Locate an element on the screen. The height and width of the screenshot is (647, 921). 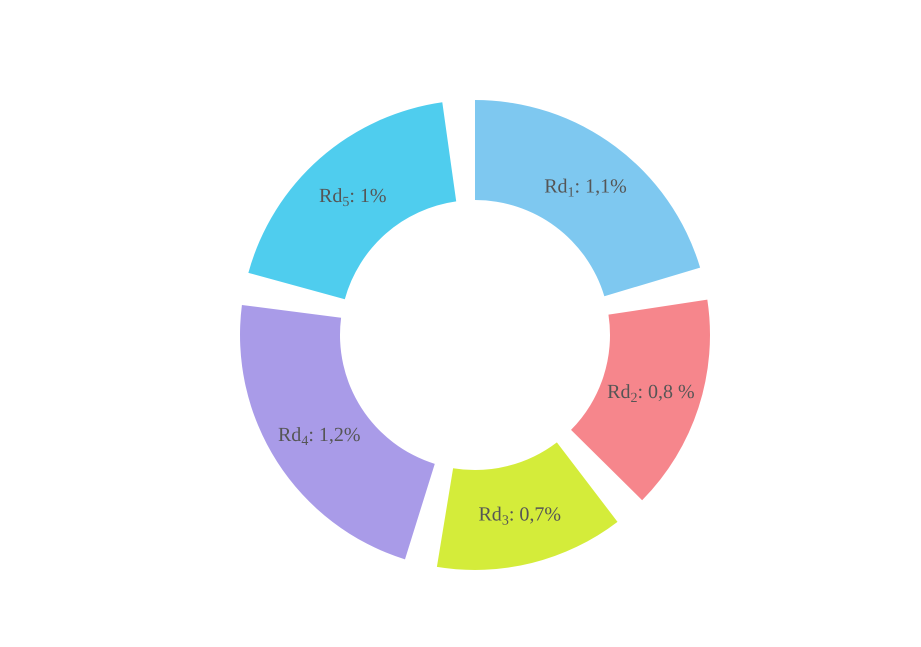
data-label: : 1,2% is located at coordinates (334, 435).